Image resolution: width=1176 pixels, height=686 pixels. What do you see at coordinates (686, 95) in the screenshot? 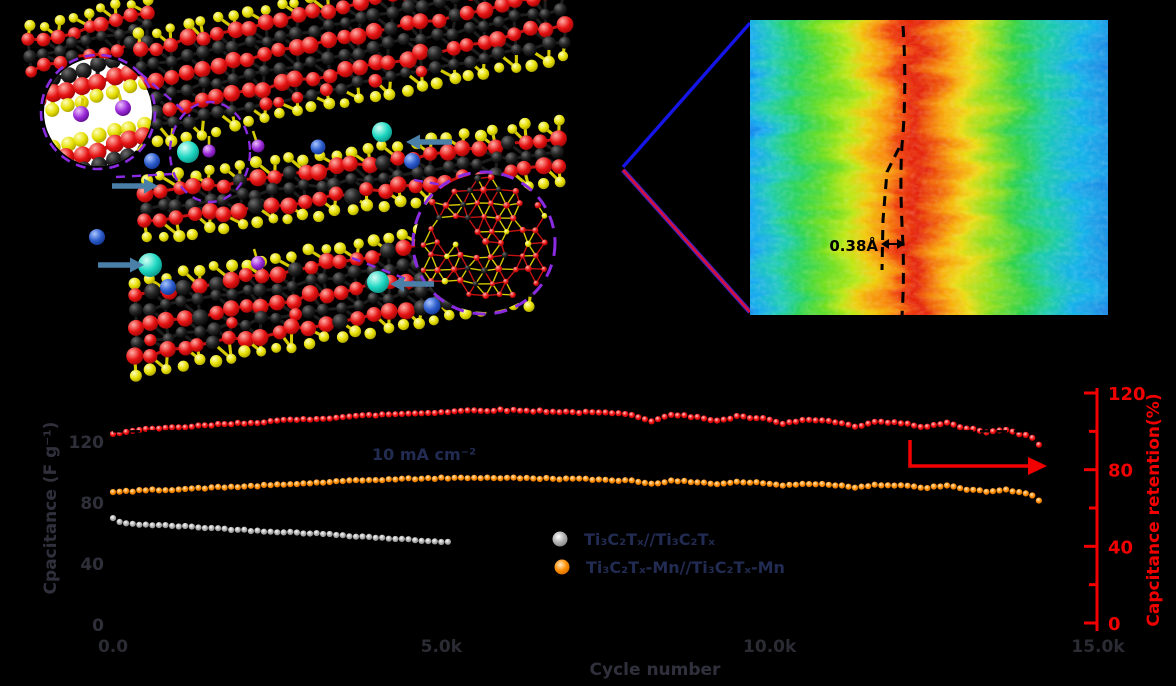
I see `heatmap-connector-top` at bounding box center [686, 95].